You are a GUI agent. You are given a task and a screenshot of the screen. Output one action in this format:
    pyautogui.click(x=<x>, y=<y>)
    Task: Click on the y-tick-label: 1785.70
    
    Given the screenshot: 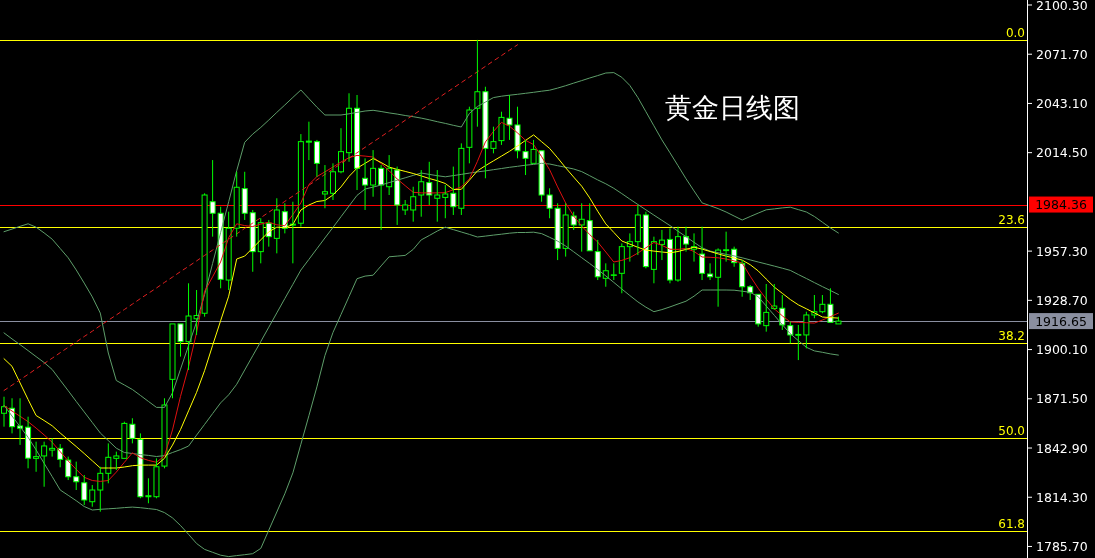 What is the action you would take?
    pyautogui.click(x=1062, y=546)
    